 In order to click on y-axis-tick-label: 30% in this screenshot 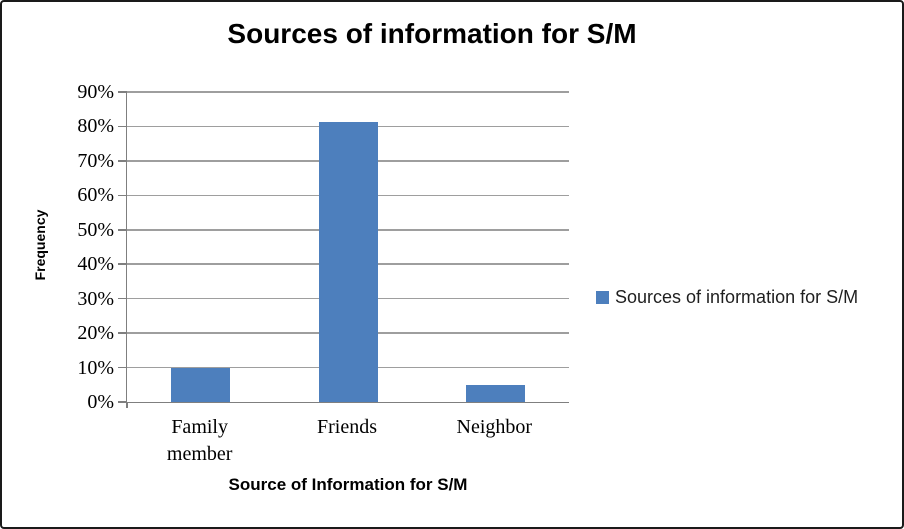, I will do `click(95, 298)`.